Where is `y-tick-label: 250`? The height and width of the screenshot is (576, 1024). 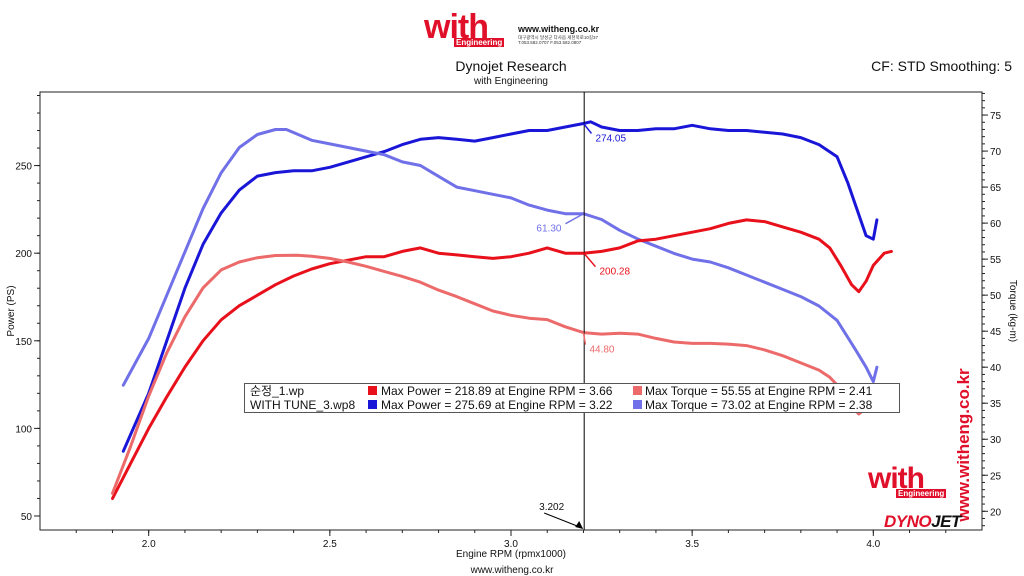 y-tick-label: 250 is located at coordinates (23, 167).